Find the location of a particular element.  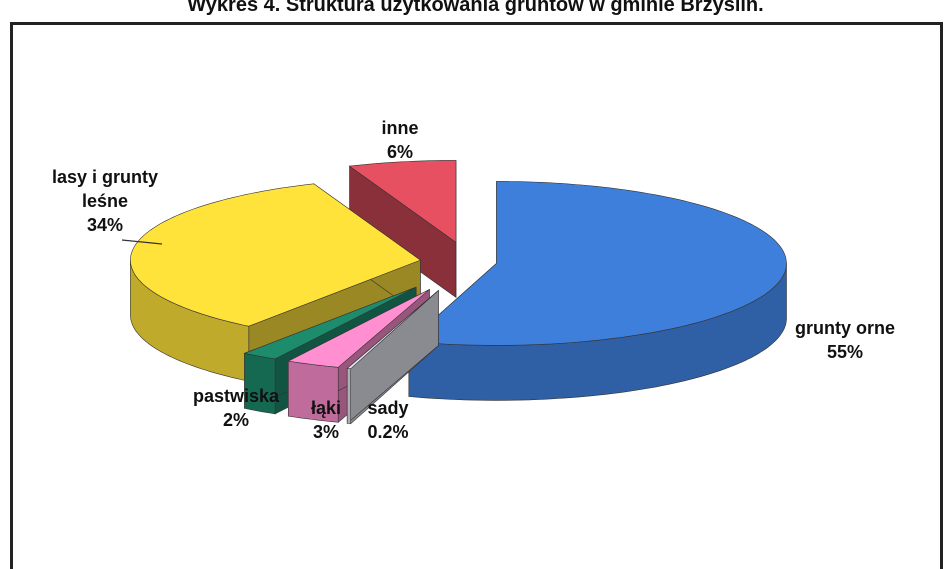

data-label: pastwiska 2% is located at coordinates (236, 408).